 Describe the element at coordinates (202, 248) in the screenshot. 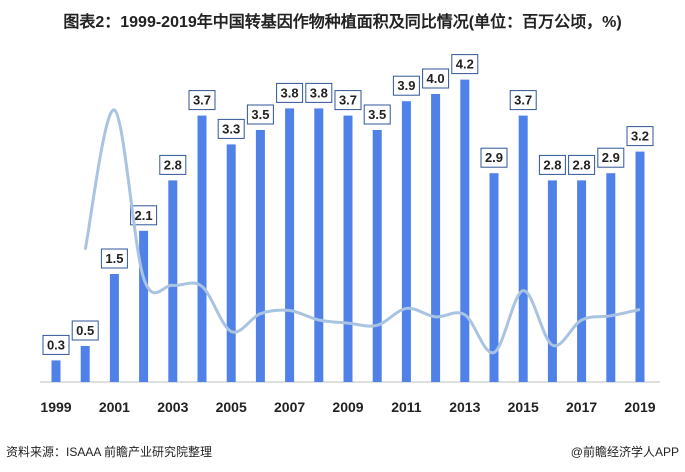

I see `bar-2004` at that location.